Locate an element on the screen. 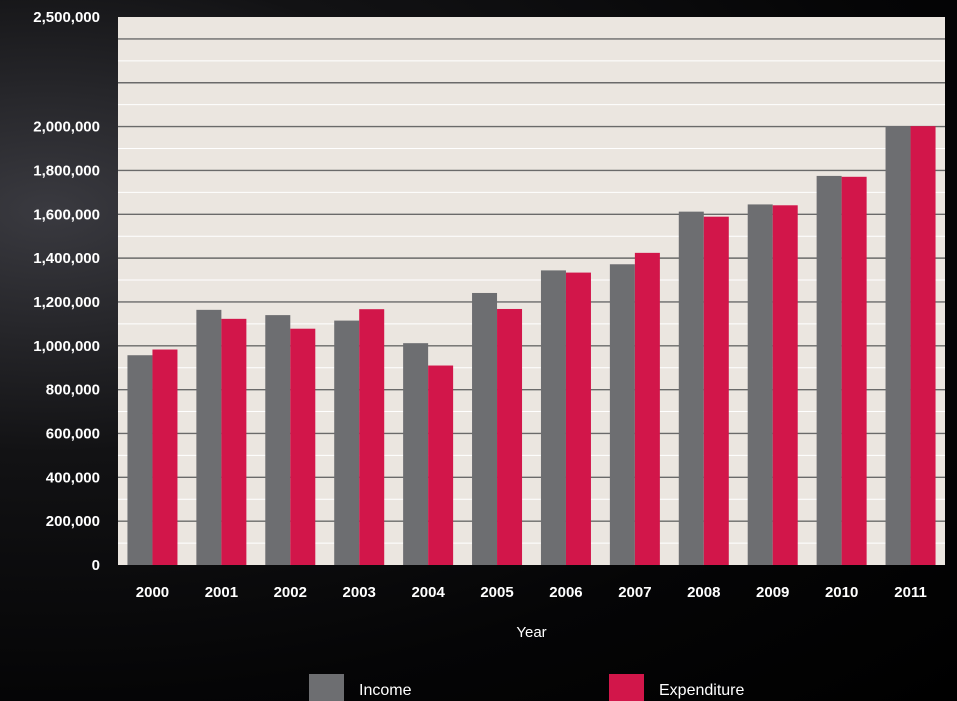  bar-income-2003 is located at coordinates (347, 442).